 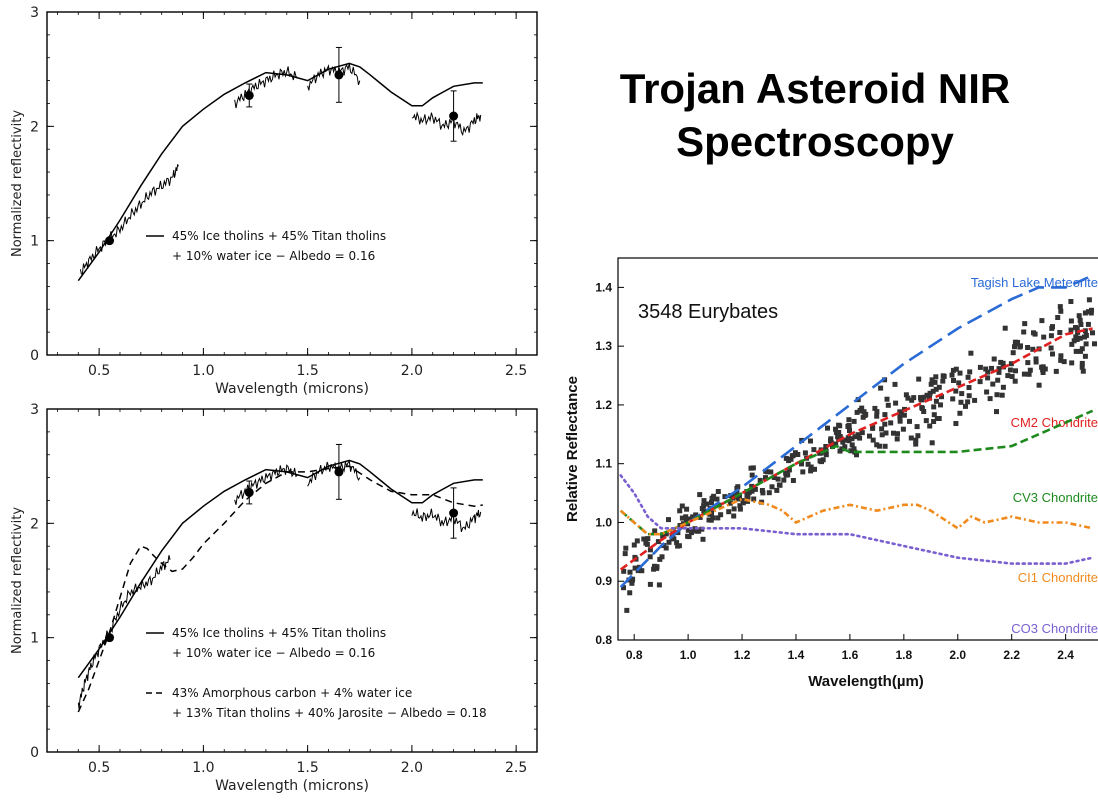 I want to click on x-tick-label: 1.0, so click(x=203, y=371).